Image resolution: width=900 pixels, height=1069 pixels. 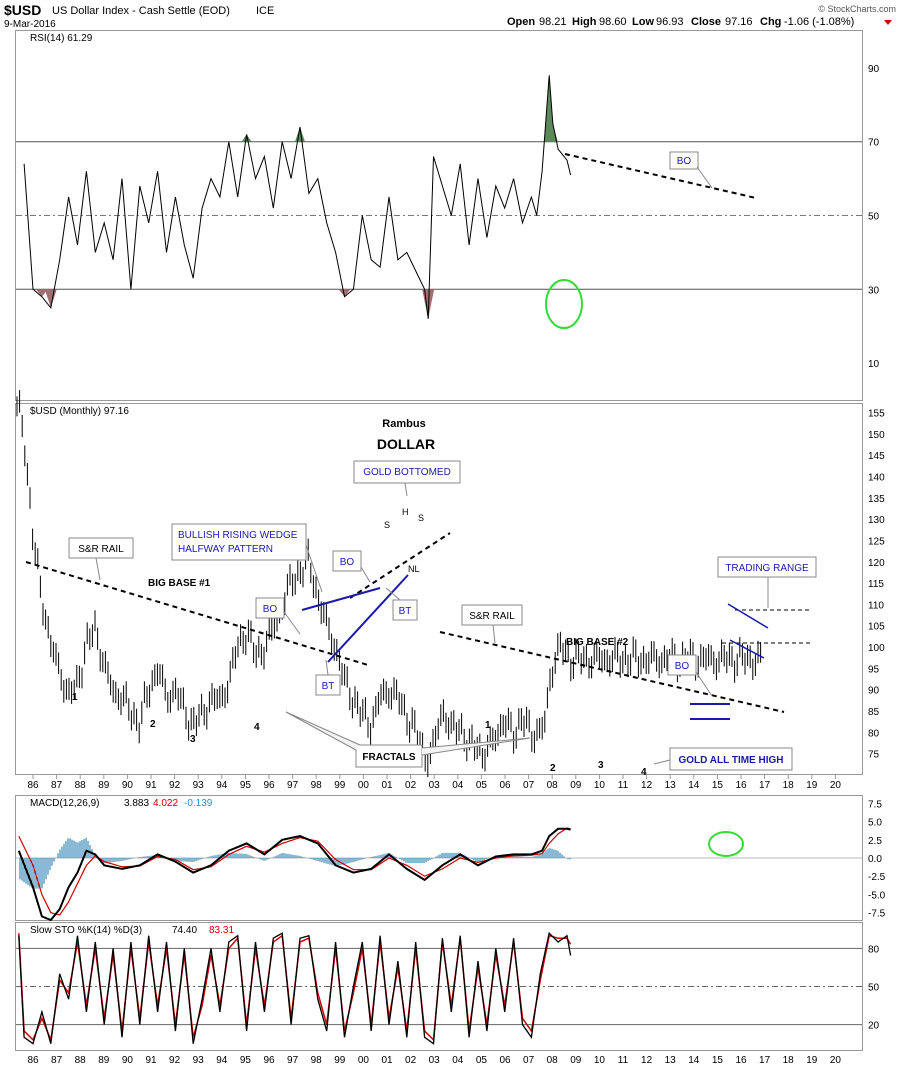 What do you see at coordinates (104, 785) in the screenshot?
I see `x-tick-price-89: 89` at bounding box center [104, 785].